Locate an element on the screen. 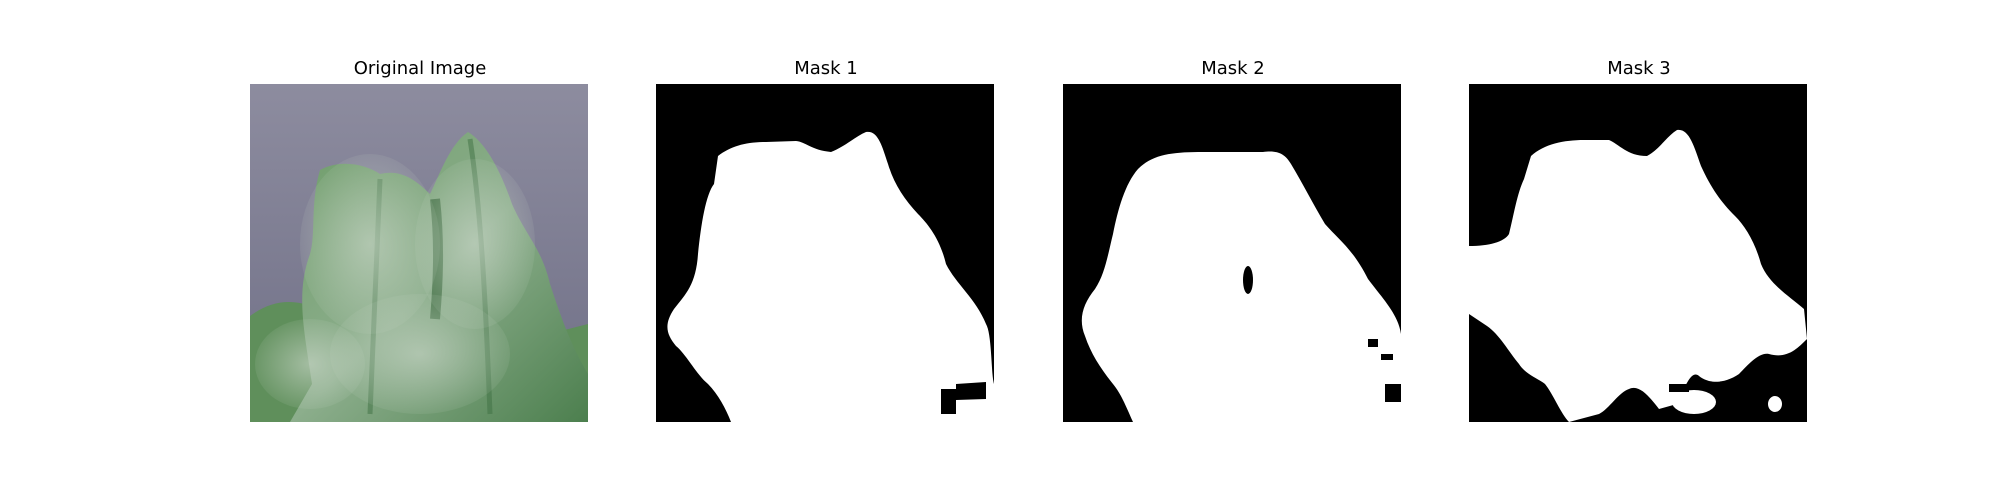  mask-2-image is located at coordinates (1232, 253).